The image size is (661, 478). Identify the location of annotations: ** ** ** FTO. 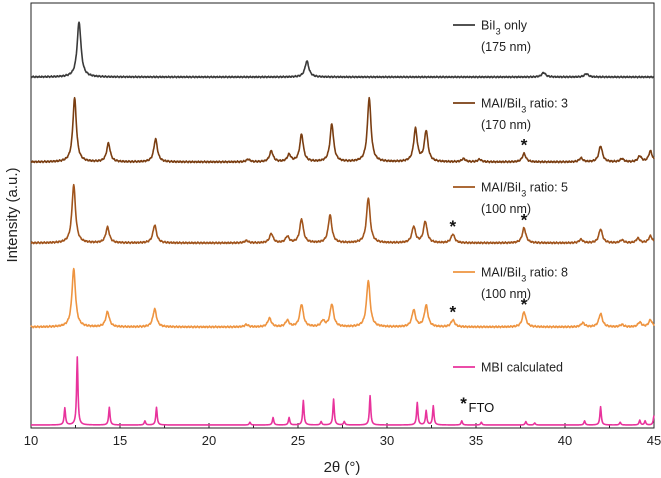
(489, 275).